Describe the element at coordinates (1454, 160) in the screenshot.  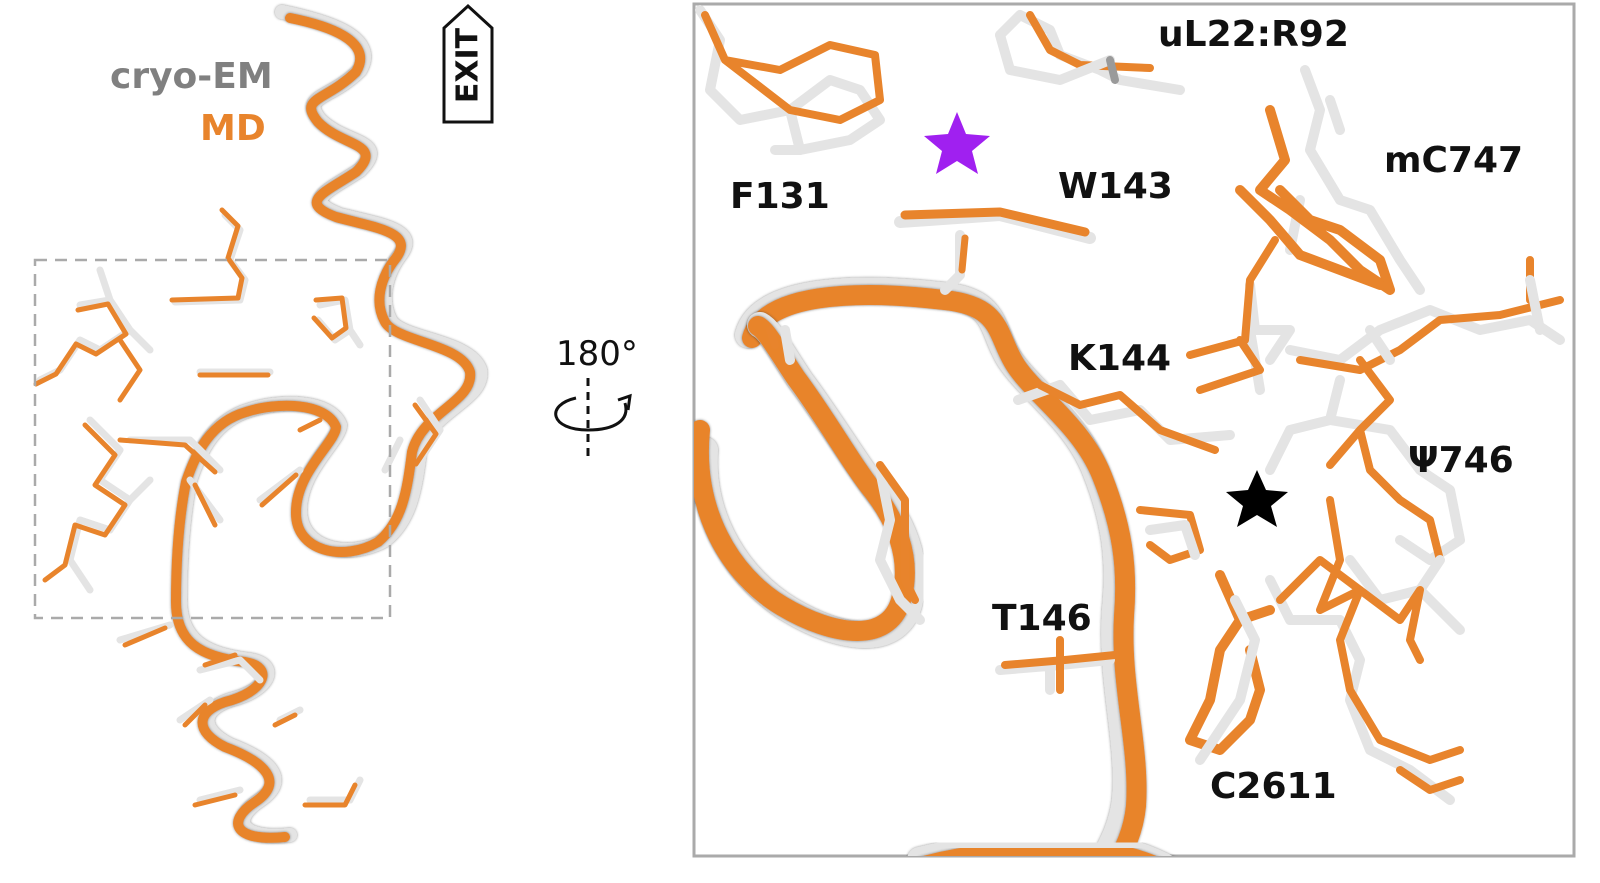
I see `label-mC747: mC747` at that location.